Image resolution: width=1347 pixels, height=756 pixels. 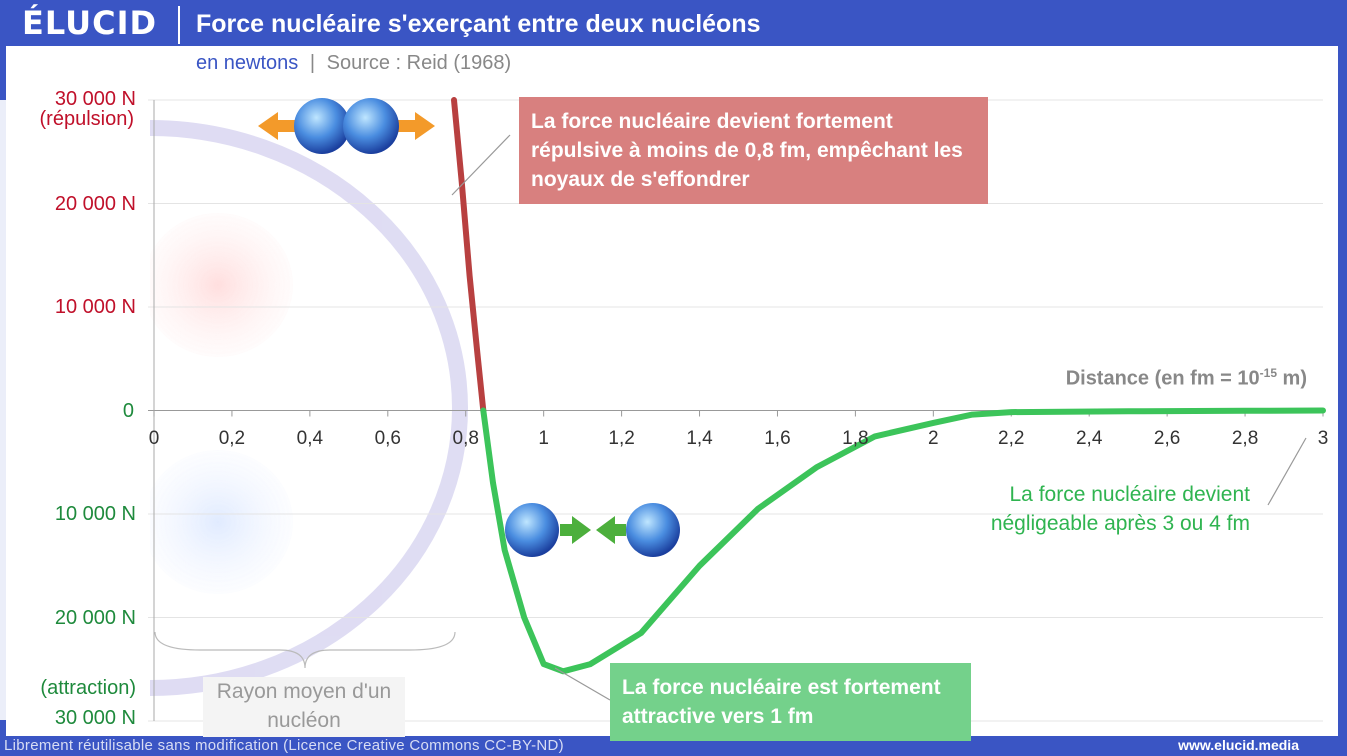 What do you see at coordinates (855, 438) in the screenshot?
I see `x-tick-label: 1,8` at bounding box center [855, 438].